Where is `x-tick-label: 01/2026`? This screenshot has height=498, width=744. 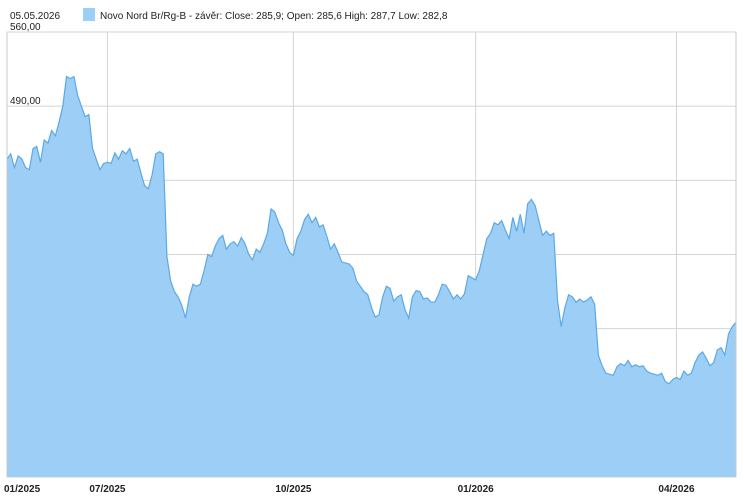
x-tick-label: 01/2026 is located at coordinates (476, 489).